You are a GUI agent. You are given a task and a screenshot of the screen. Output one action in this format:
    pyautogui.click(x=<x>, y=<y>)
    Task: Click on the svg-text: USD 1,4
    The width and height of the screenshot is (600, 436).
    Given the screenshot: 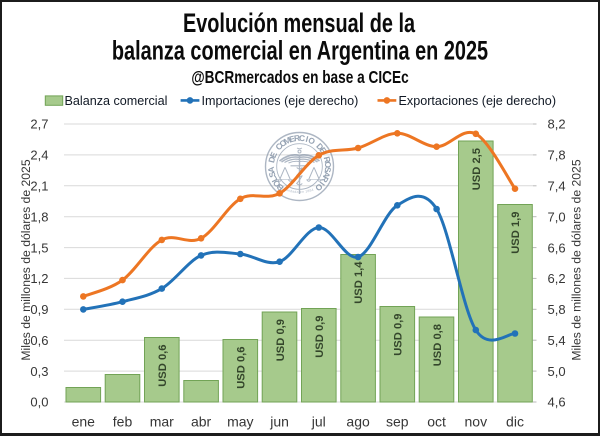 What is the action you would take?
    pyautogui.click(x=359, y=282)
    